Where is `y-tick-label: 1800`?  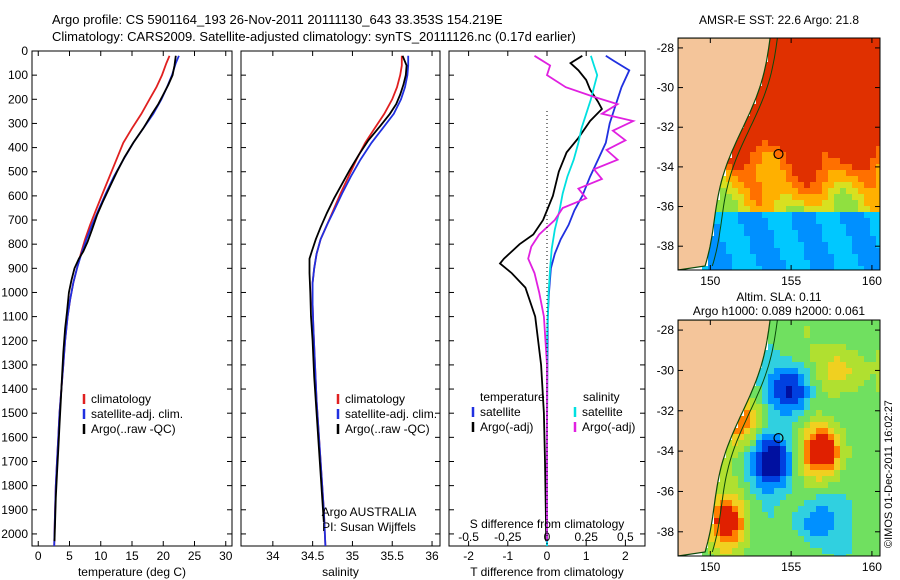 y-tick-label: 1800 is located at coordinates (14, 486).